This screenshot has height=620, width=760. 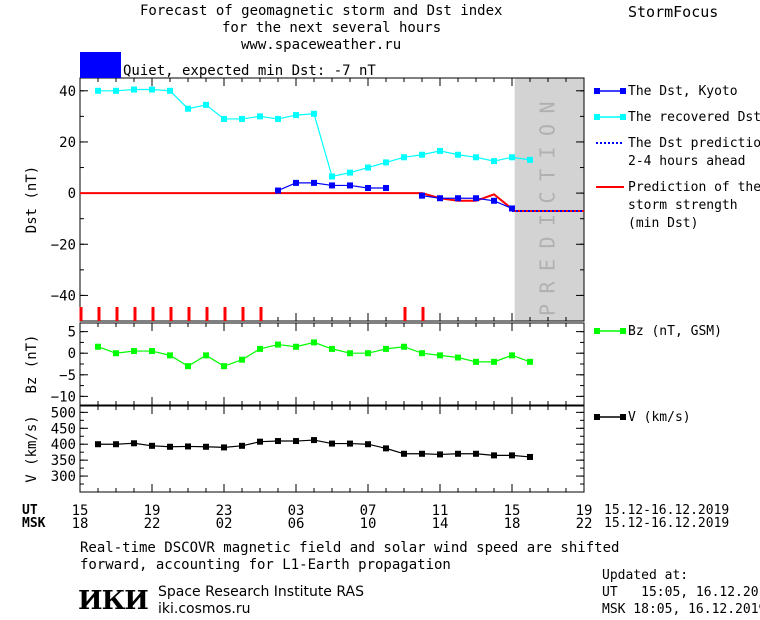 What do you see at coordinates (694, 187) in the screenshot?
I see `legend-label: Prediction of the` at bounding box center [694, 187].